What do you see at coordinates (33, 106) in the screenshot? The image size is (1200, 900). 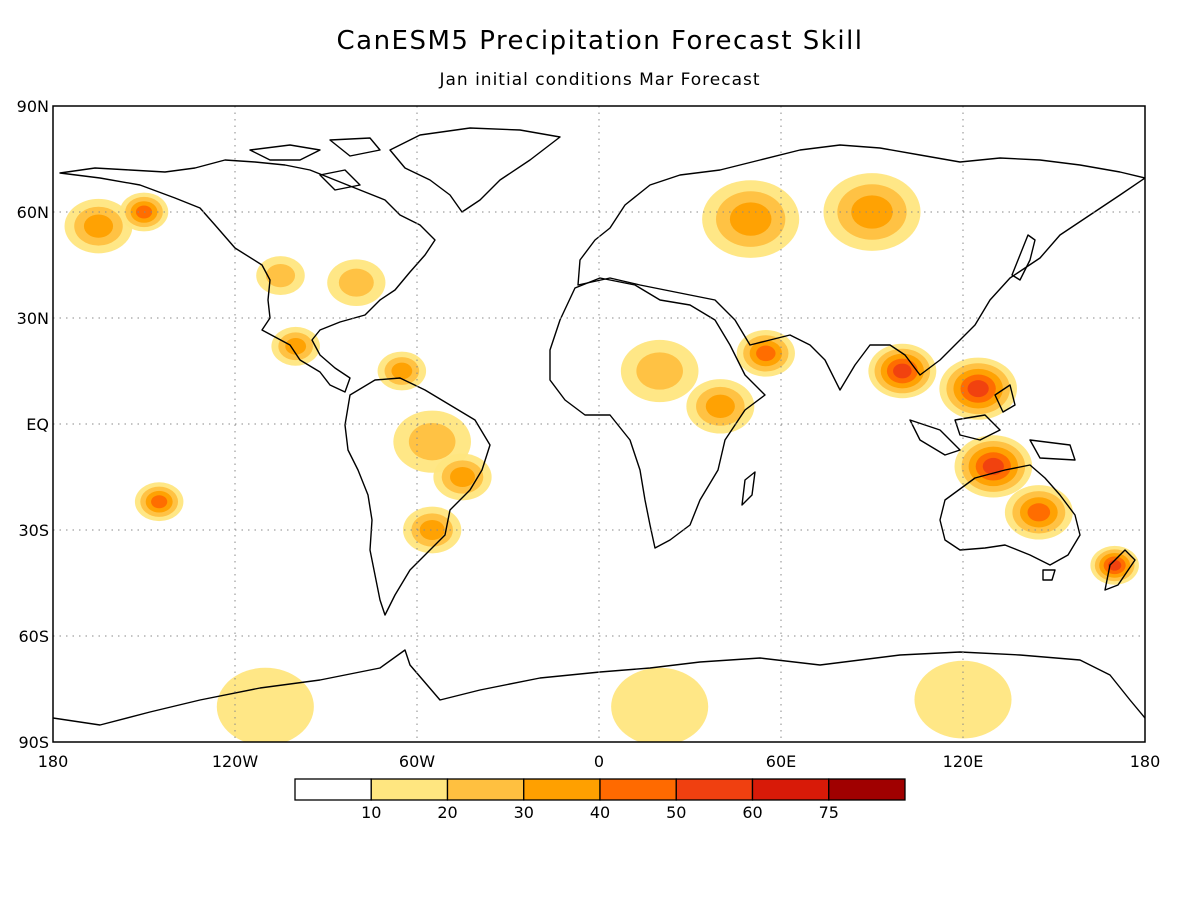 I see `latitude-label: 90N` at bounding box center [33, 106].